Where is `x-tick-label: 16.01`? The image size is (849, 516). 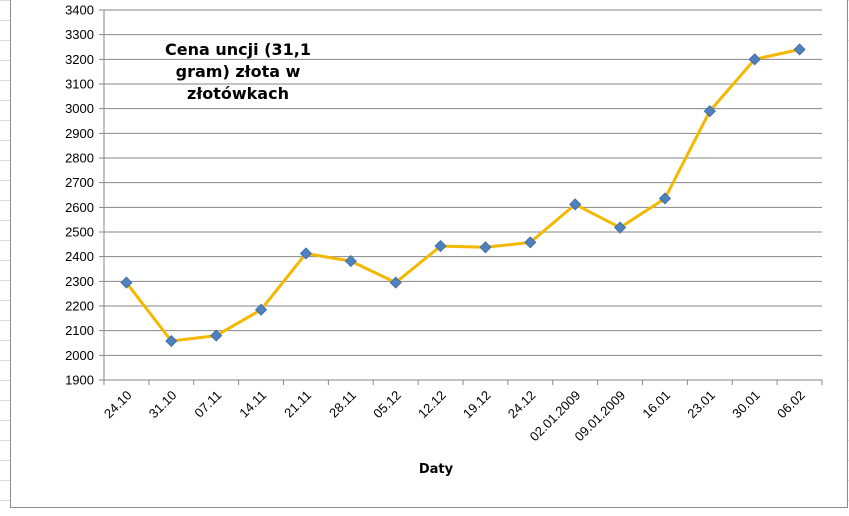
x-tick-label: 16.01 is located at coordinates (656, 405).